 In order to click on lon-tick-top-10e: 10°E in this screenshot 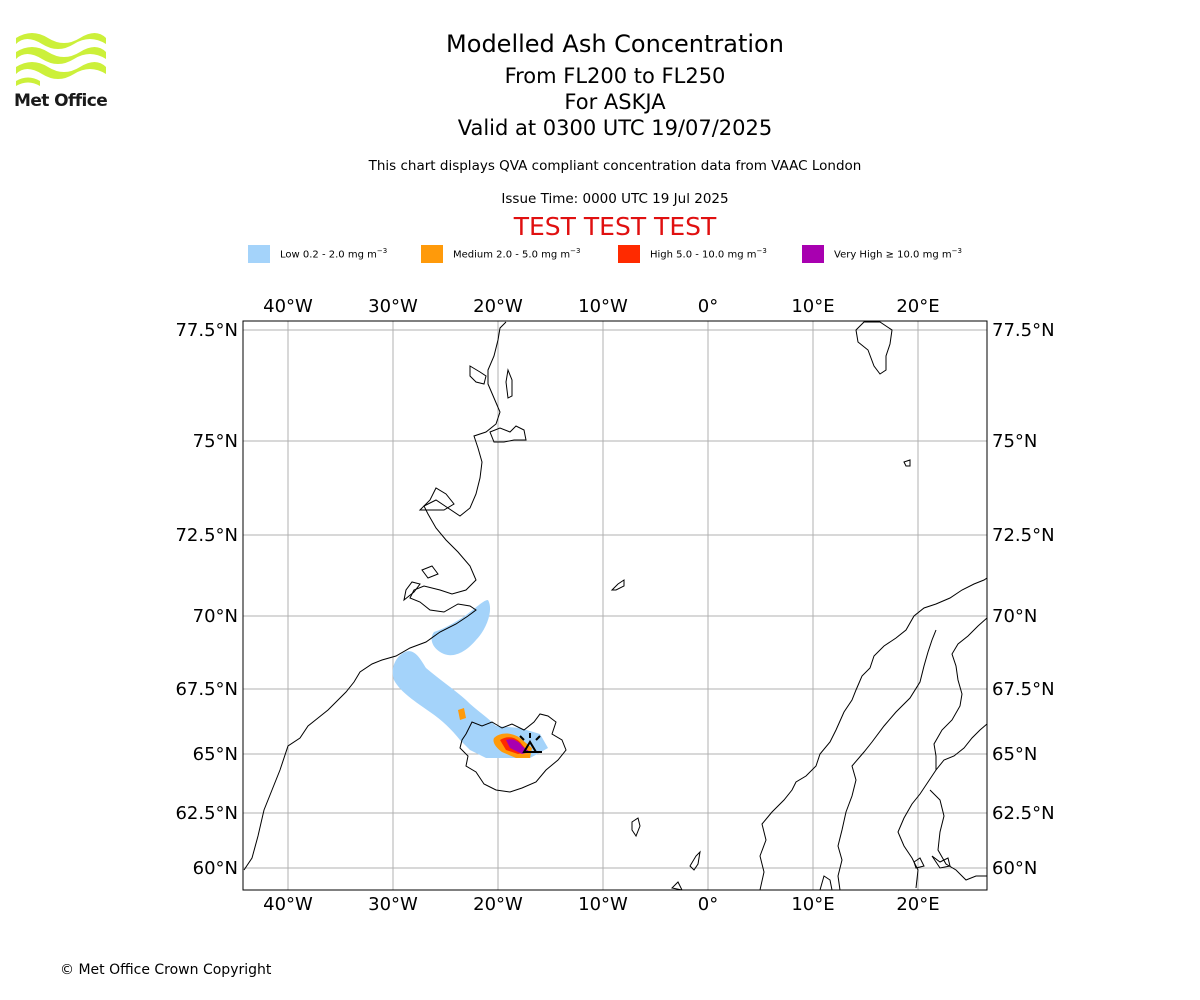, I will do `click(812, 306)`.